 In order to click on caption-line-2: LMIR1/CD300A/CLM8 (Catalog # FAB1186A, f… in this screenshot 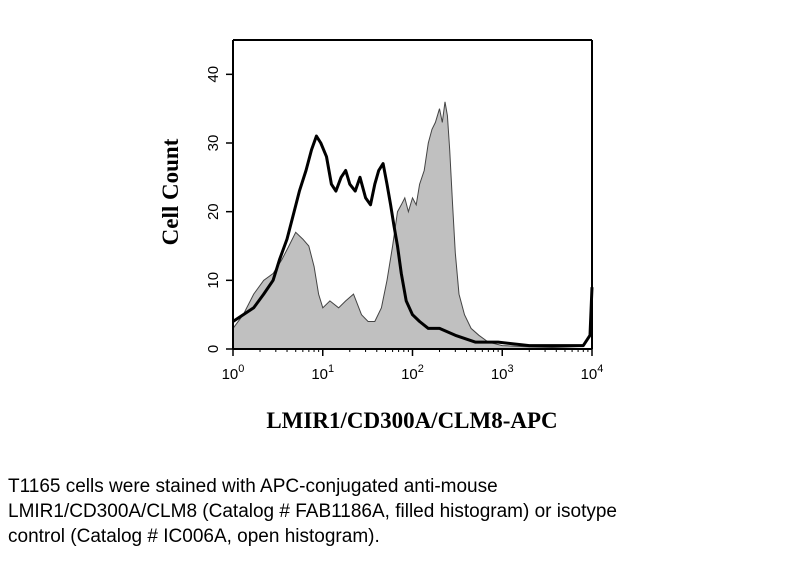, I will do `click(312, 511)`.